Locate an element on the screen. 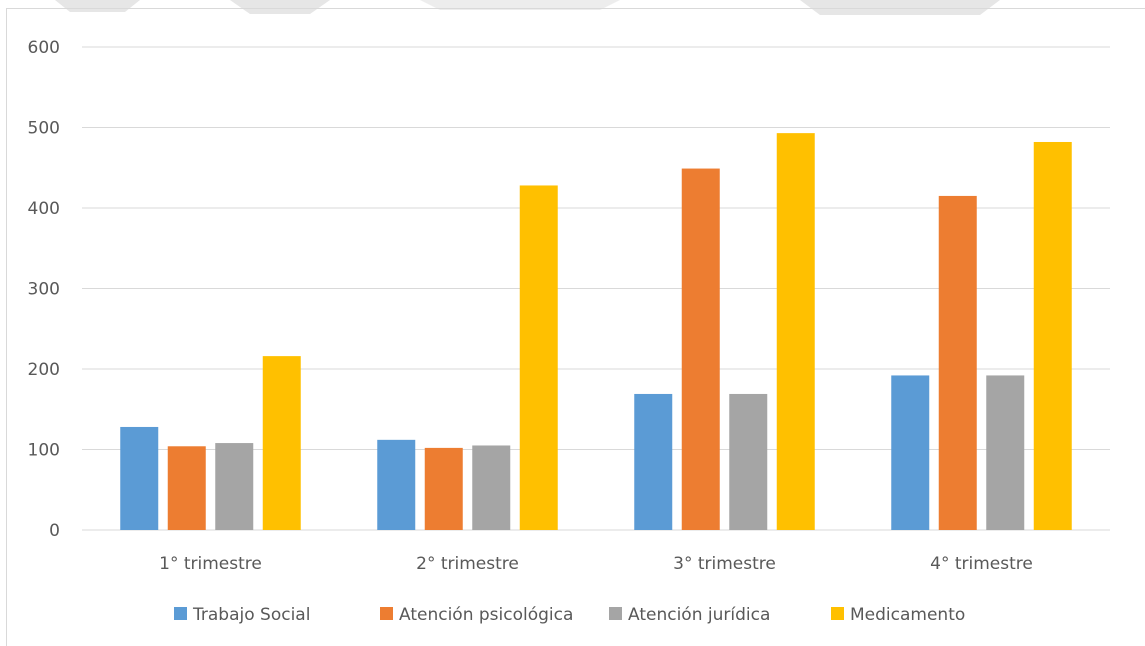  x-tick-label: 1° trimestre is located at coordinates (210, 564).